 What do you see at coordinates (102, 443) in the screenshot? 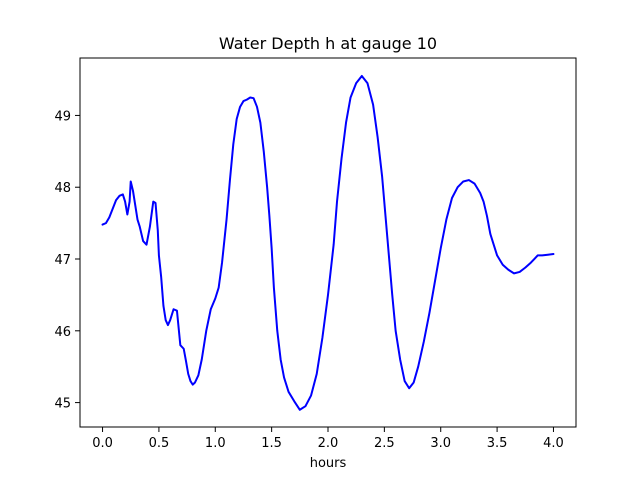
I see `x-tick-label: 0.0` at bounding box center [102, 443].